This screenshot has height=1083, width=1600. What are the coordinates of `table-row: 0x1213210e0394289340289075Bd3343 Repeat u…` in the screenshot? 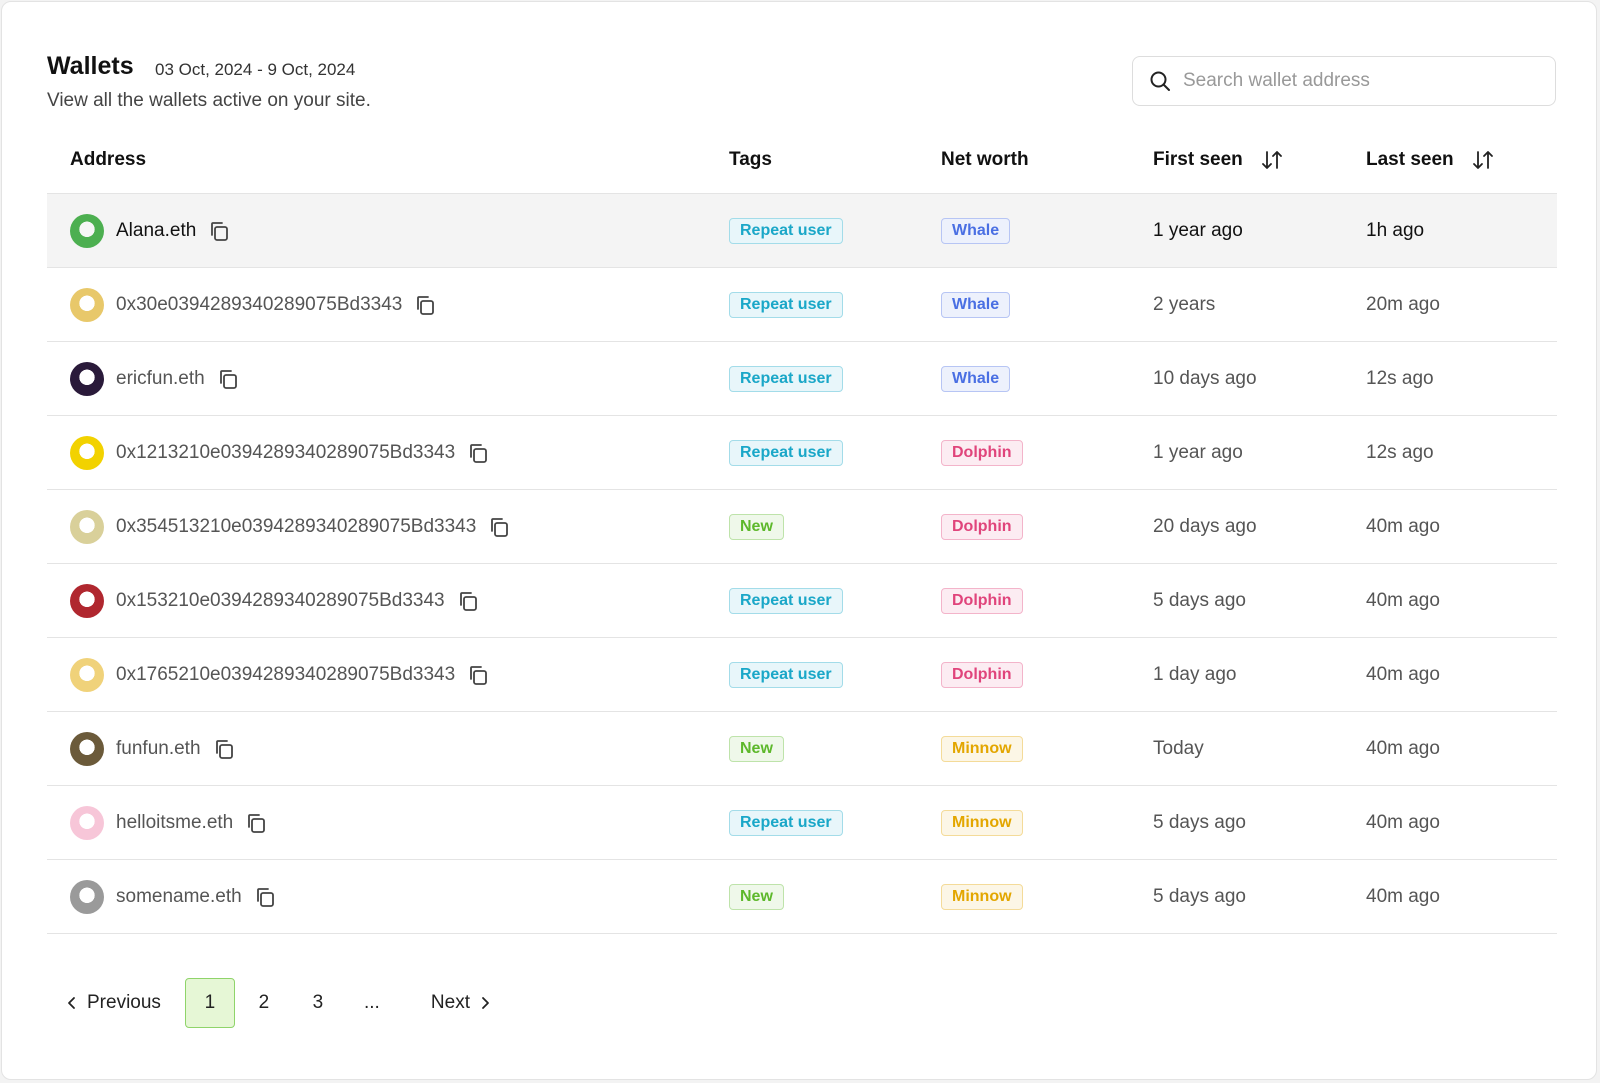 It's located at (802, 453).